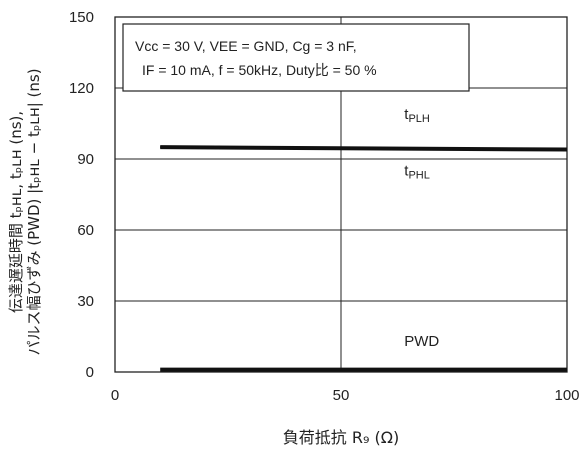 The height and width of the screenshot is (454, 583). I want to click on x-tick-label-50: 50, so click(341, 395).